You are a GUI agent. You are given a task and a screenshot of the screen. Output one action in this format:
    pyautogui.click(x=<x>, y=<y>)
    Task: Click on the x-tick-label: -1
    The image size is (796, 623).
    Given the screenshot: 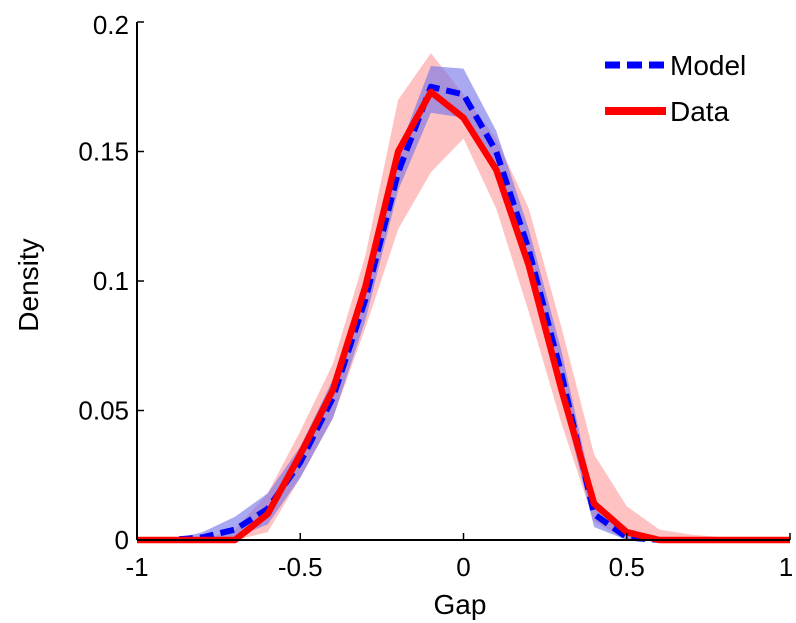 What is the action you would take?
    pyautogui.click(x=136, y=567)
    